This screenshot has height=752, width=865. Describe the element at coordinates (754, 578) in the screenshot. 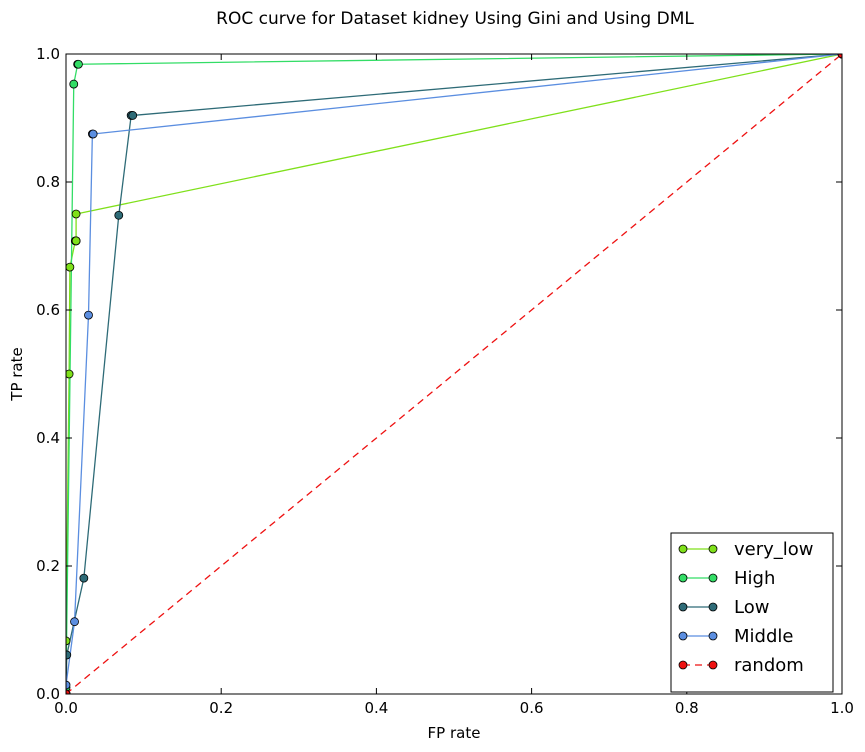

I see `legend-entry-High: High` at that location.